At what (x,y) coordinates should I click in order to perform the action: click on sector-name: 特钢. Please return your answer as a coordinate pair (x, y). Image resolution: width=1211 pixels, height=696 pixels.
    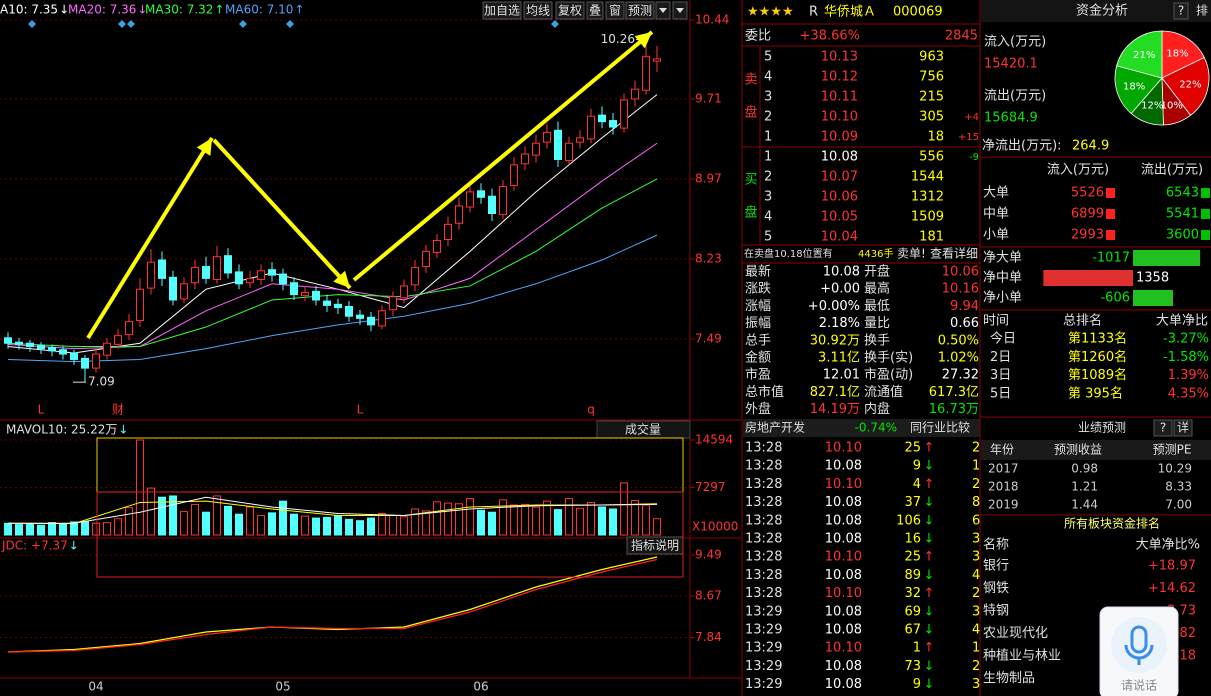
    Looking at the image, I should click on (996, 611).